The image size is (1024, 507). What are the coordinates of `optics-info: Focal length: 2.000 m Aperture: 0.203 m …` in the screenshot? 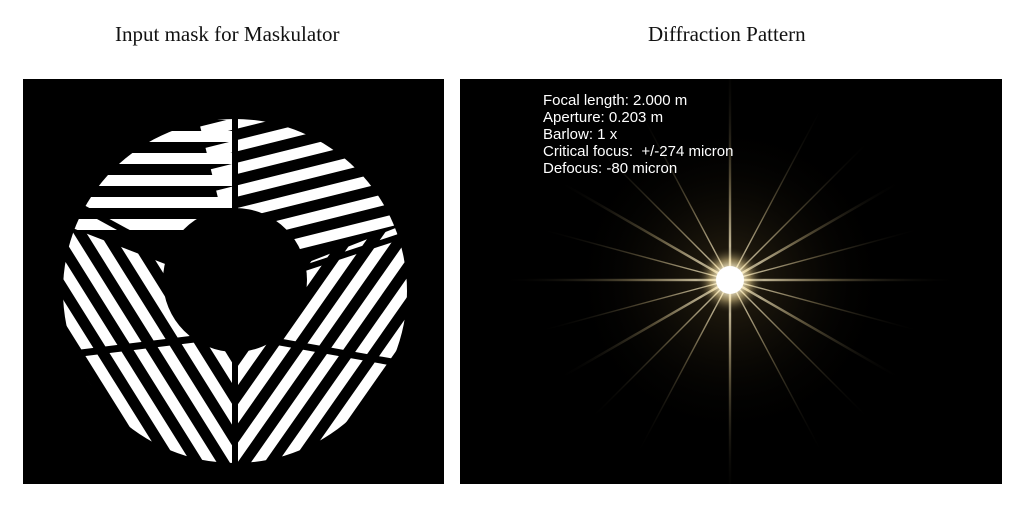 It's located at (638, 134).